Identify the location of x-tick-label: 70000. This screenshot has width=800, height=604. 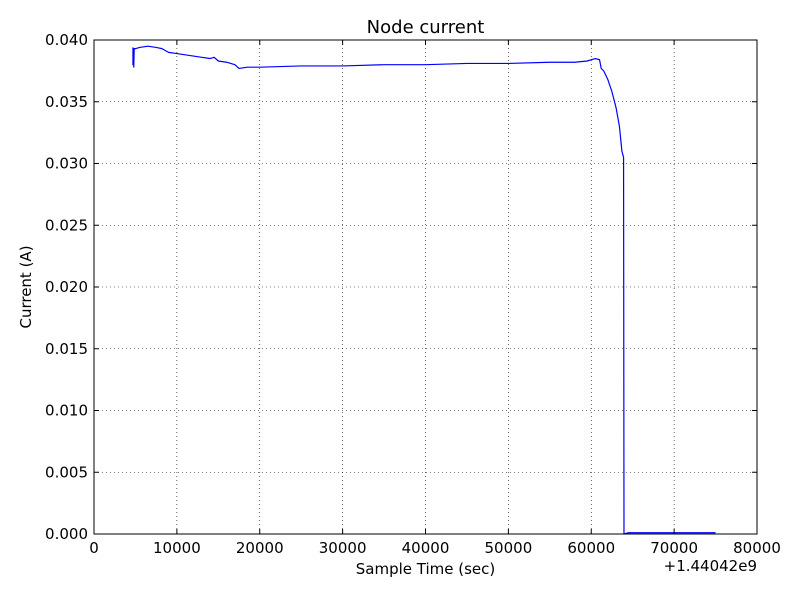
(674, 548).